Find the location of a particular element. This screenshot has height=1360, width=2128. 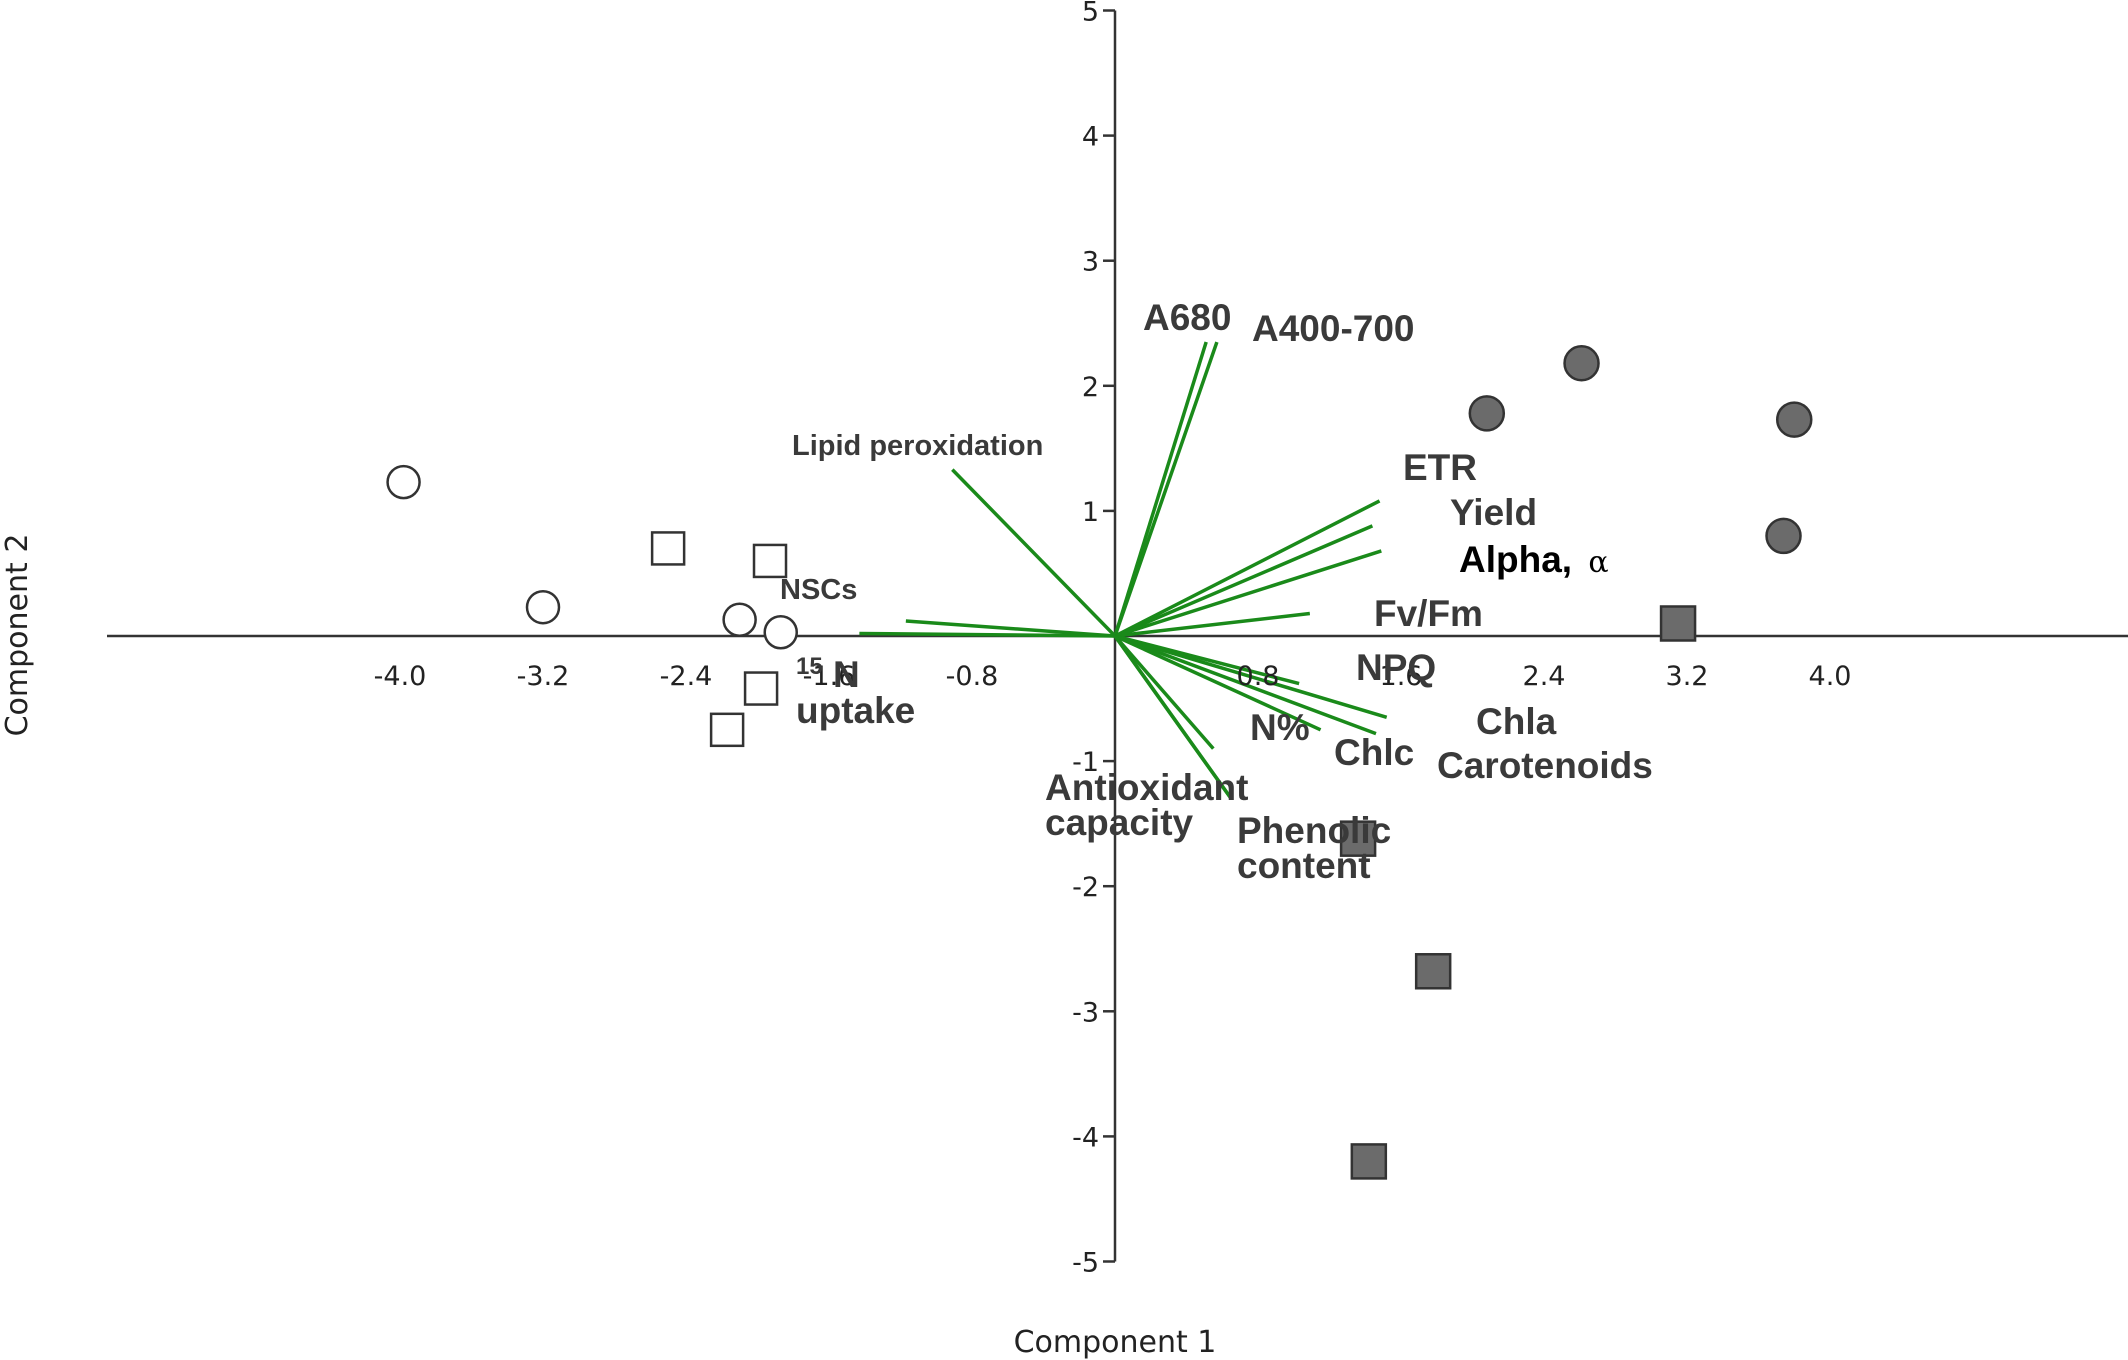

y-tick-label: 5 is located at coordinates (1090, 14).